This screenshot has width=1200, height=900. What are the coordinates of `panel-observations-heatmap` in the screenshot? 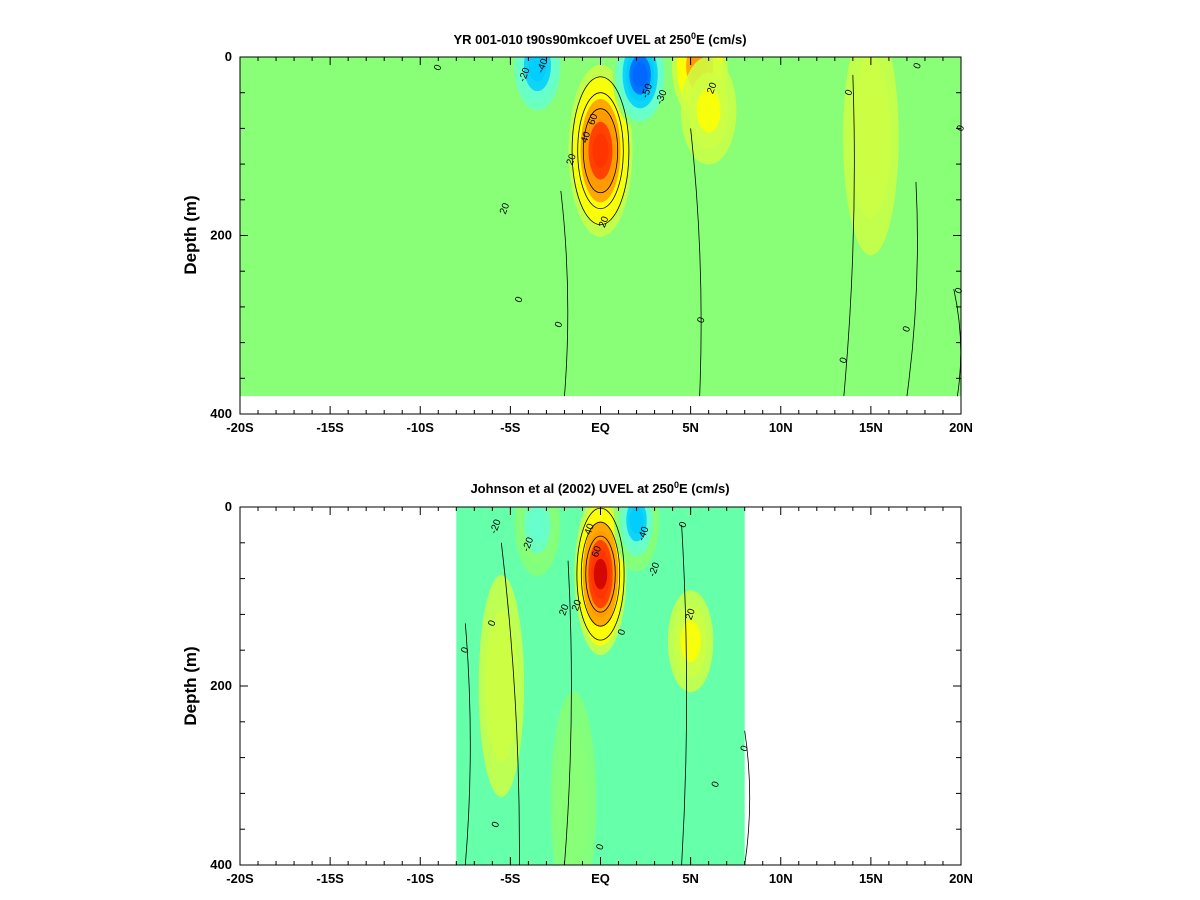 It's located at (600, 686).